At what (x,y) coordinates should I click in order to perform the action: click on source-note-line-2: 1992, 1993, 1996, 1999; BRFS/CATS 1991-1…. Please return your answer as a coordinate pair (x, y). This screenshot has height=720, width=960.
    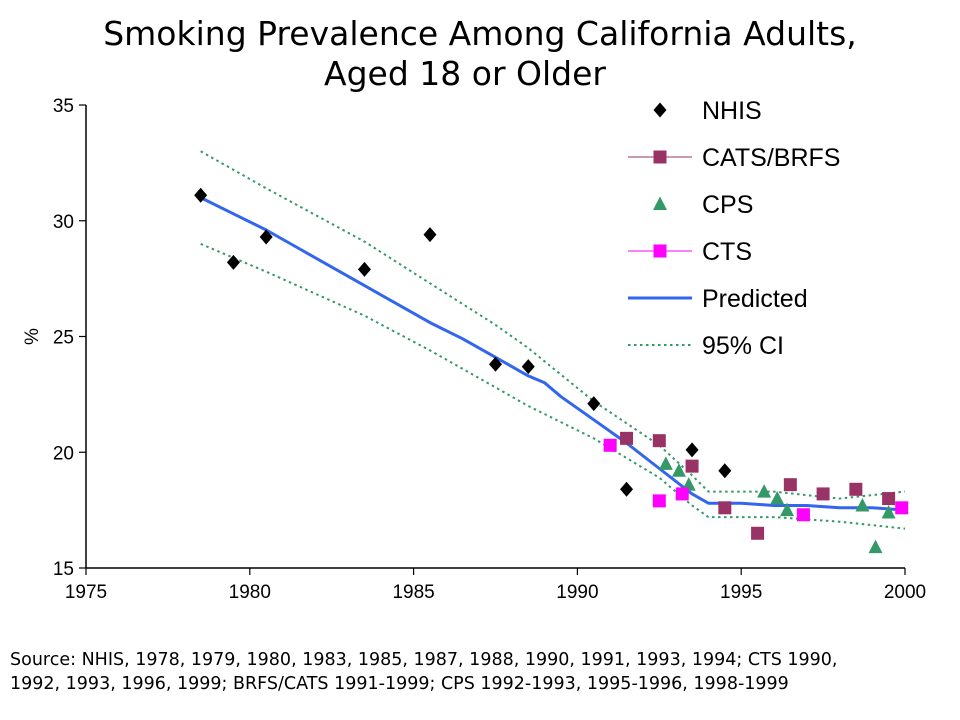
    Looking at the image, I should click on (399, 684).